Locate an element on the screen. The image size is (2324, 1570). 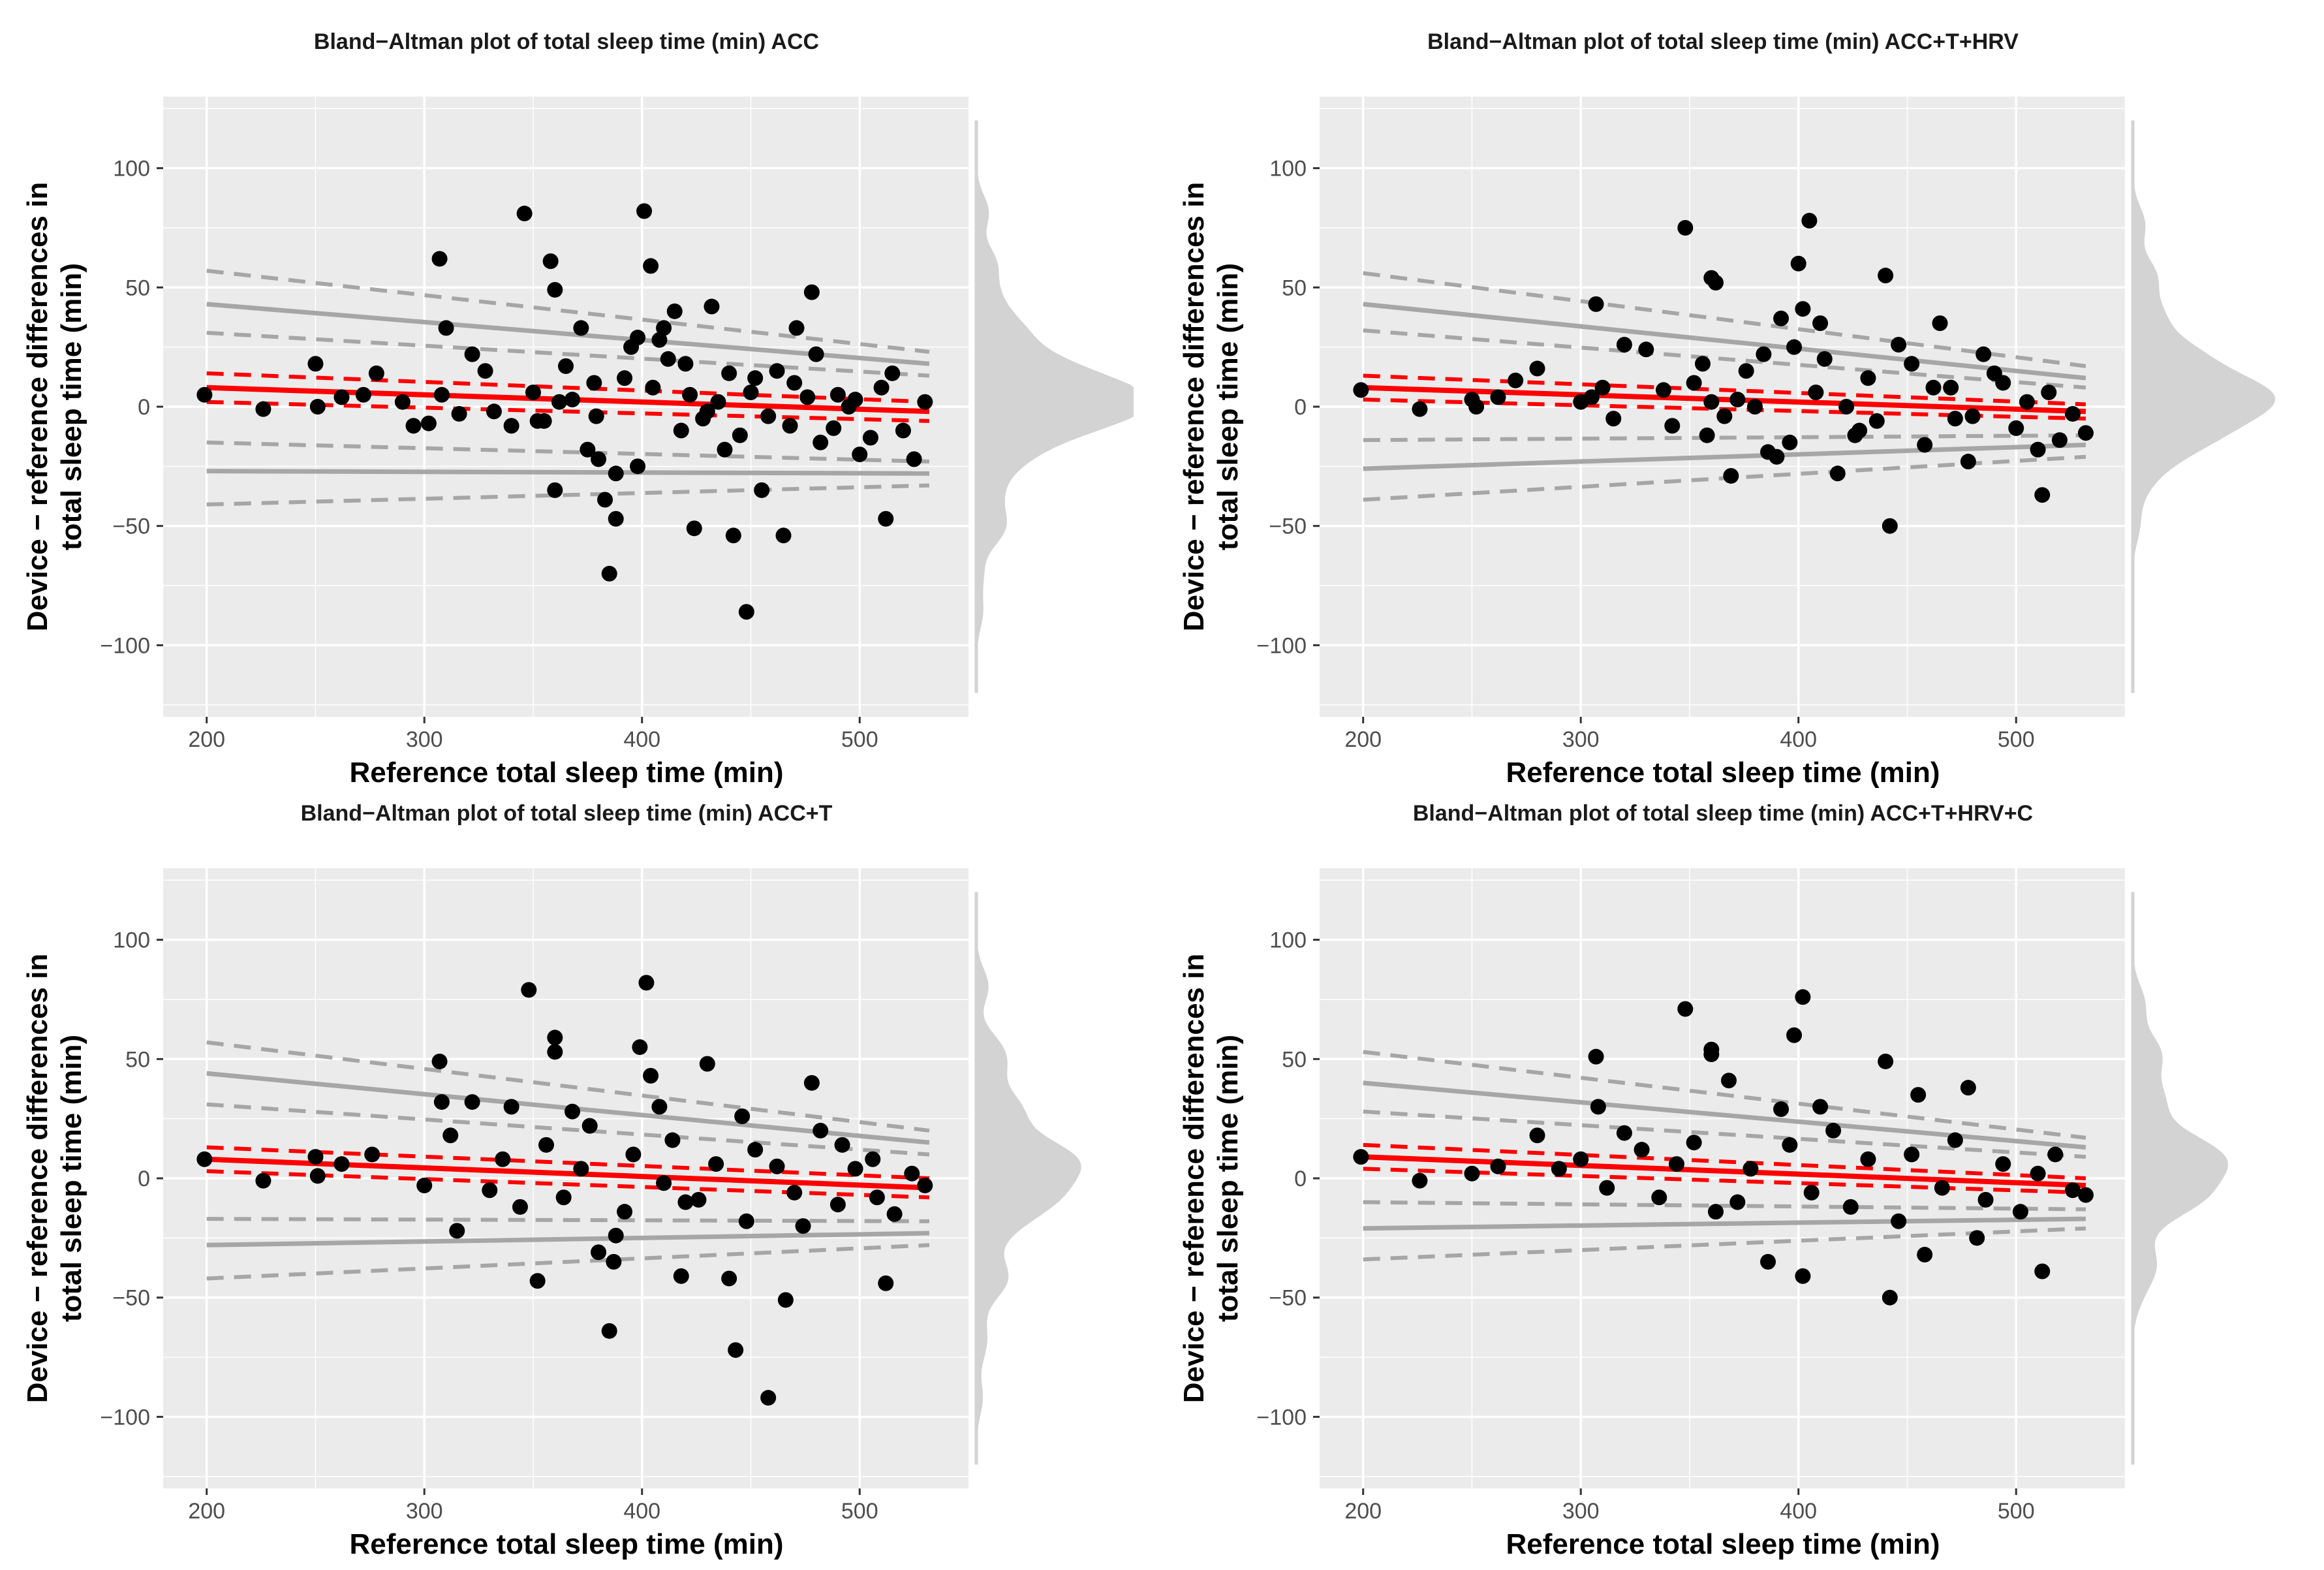
y-tick-label: 100 is located at coordinates (131, 941).